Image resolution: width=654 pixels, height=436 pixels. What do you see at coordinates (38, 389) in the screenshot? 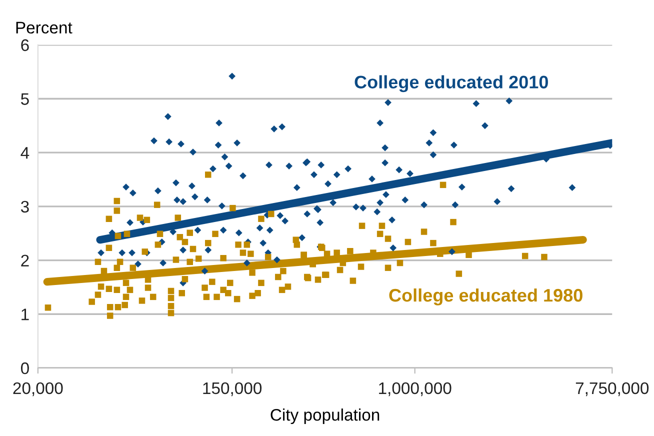
I see `x-tick-label: 20,000` at bounding box center [38, 389].